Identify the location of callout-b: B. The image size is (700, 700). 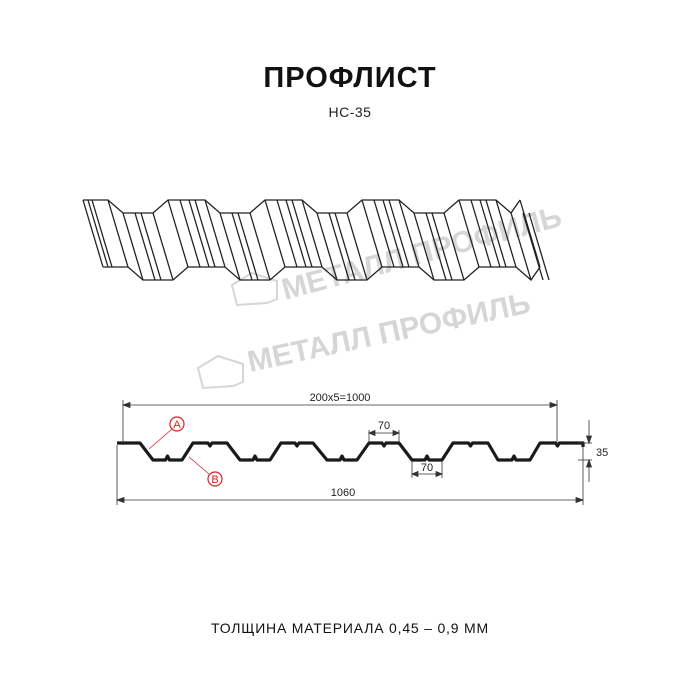
(205, 471).